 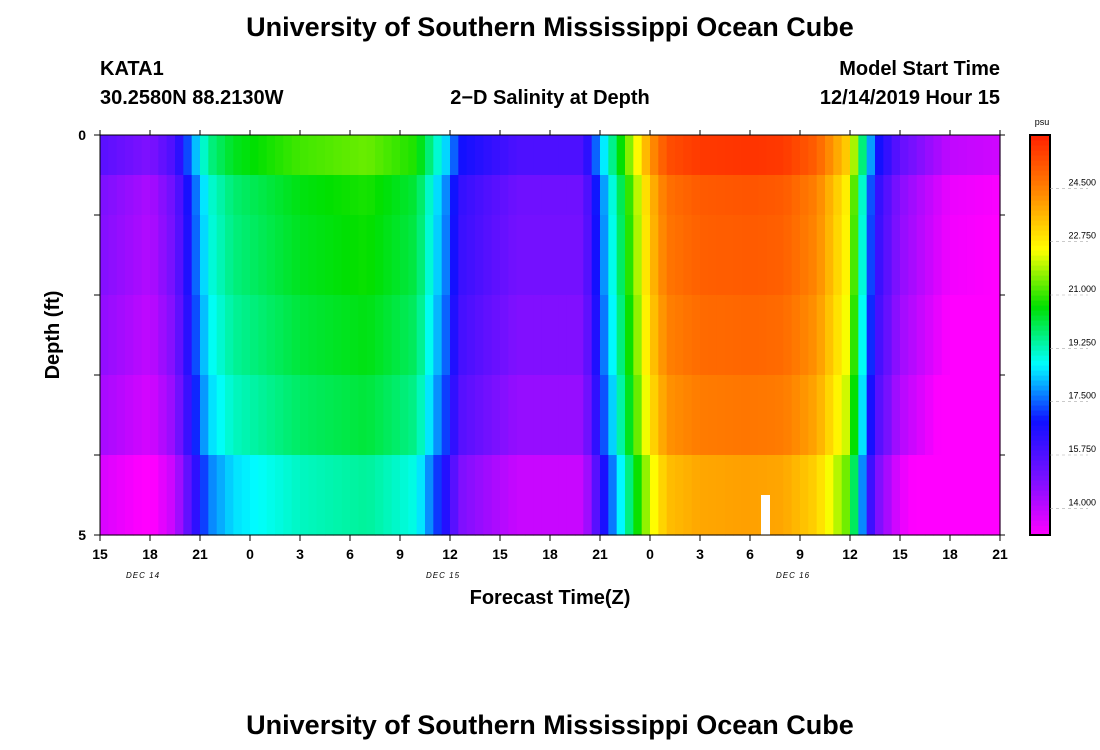 What do you see at coordinates (550, 554) in the screenshot?
I see `x-tick-label: 18` at bounding box center [550, 554].